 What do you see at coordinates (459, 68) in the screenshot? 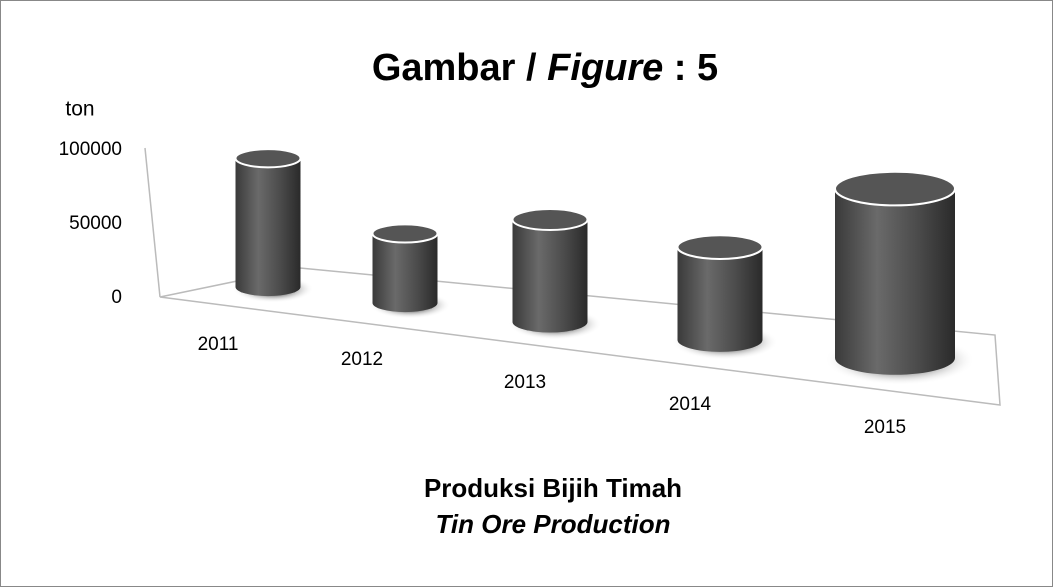
I see `title-part: Gambar /` at bounding box center [459, 68].